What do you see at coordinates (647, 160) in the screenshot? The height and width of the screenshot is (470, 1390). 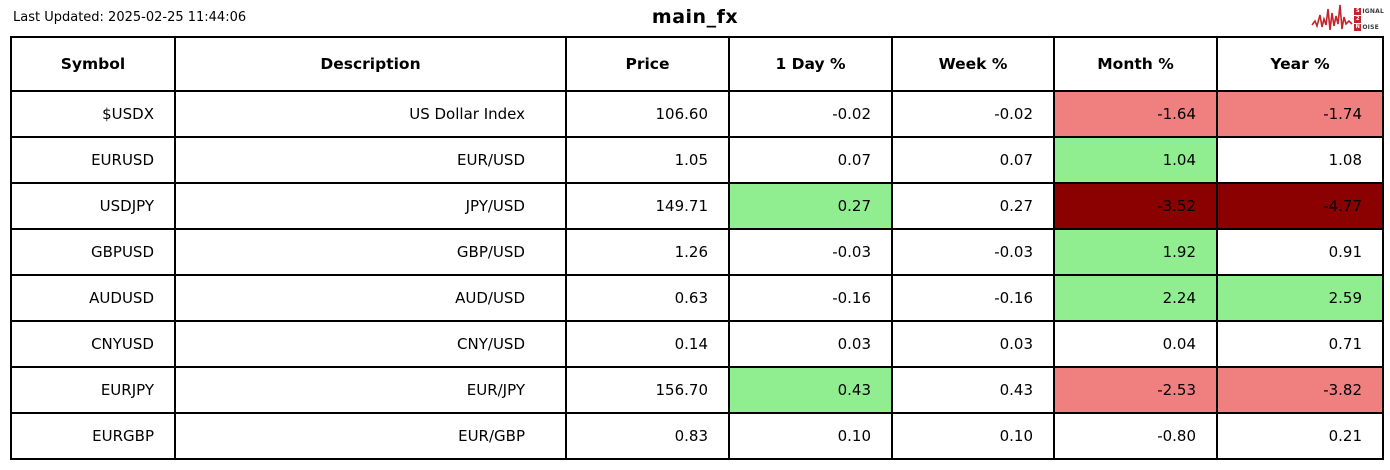 I see `table-cell: 1.05` at bounding box center [647, 160].